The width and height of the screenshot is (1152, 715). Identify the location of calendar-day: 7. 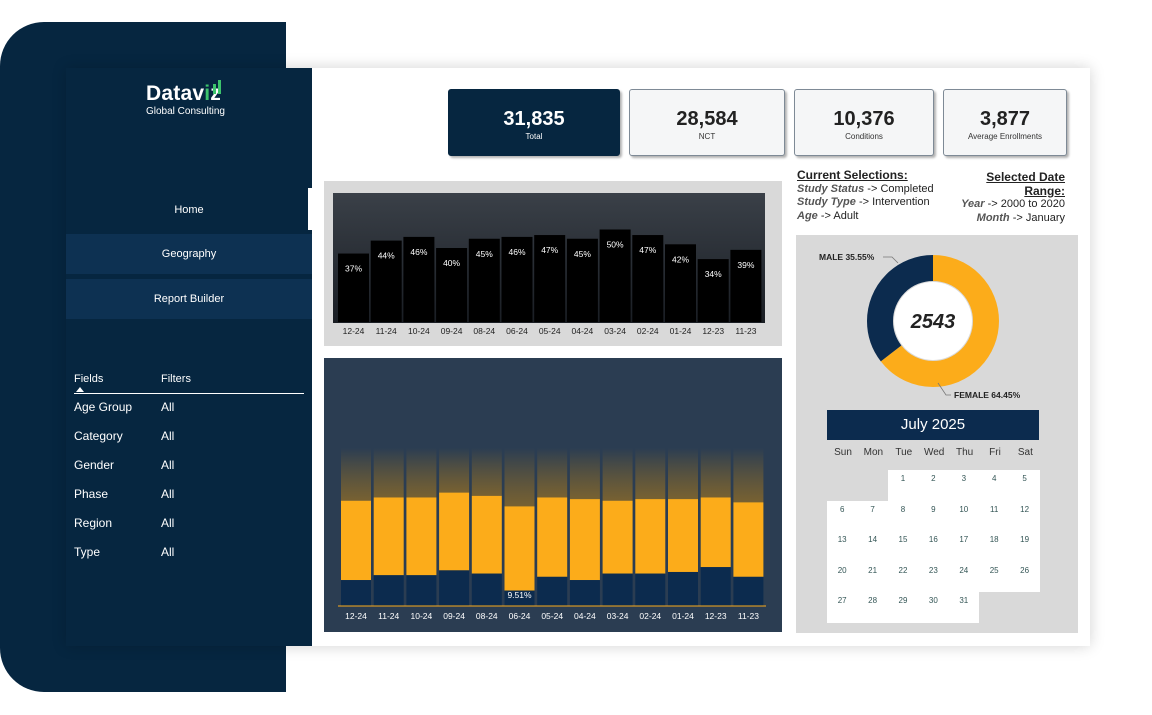
(872, 515).